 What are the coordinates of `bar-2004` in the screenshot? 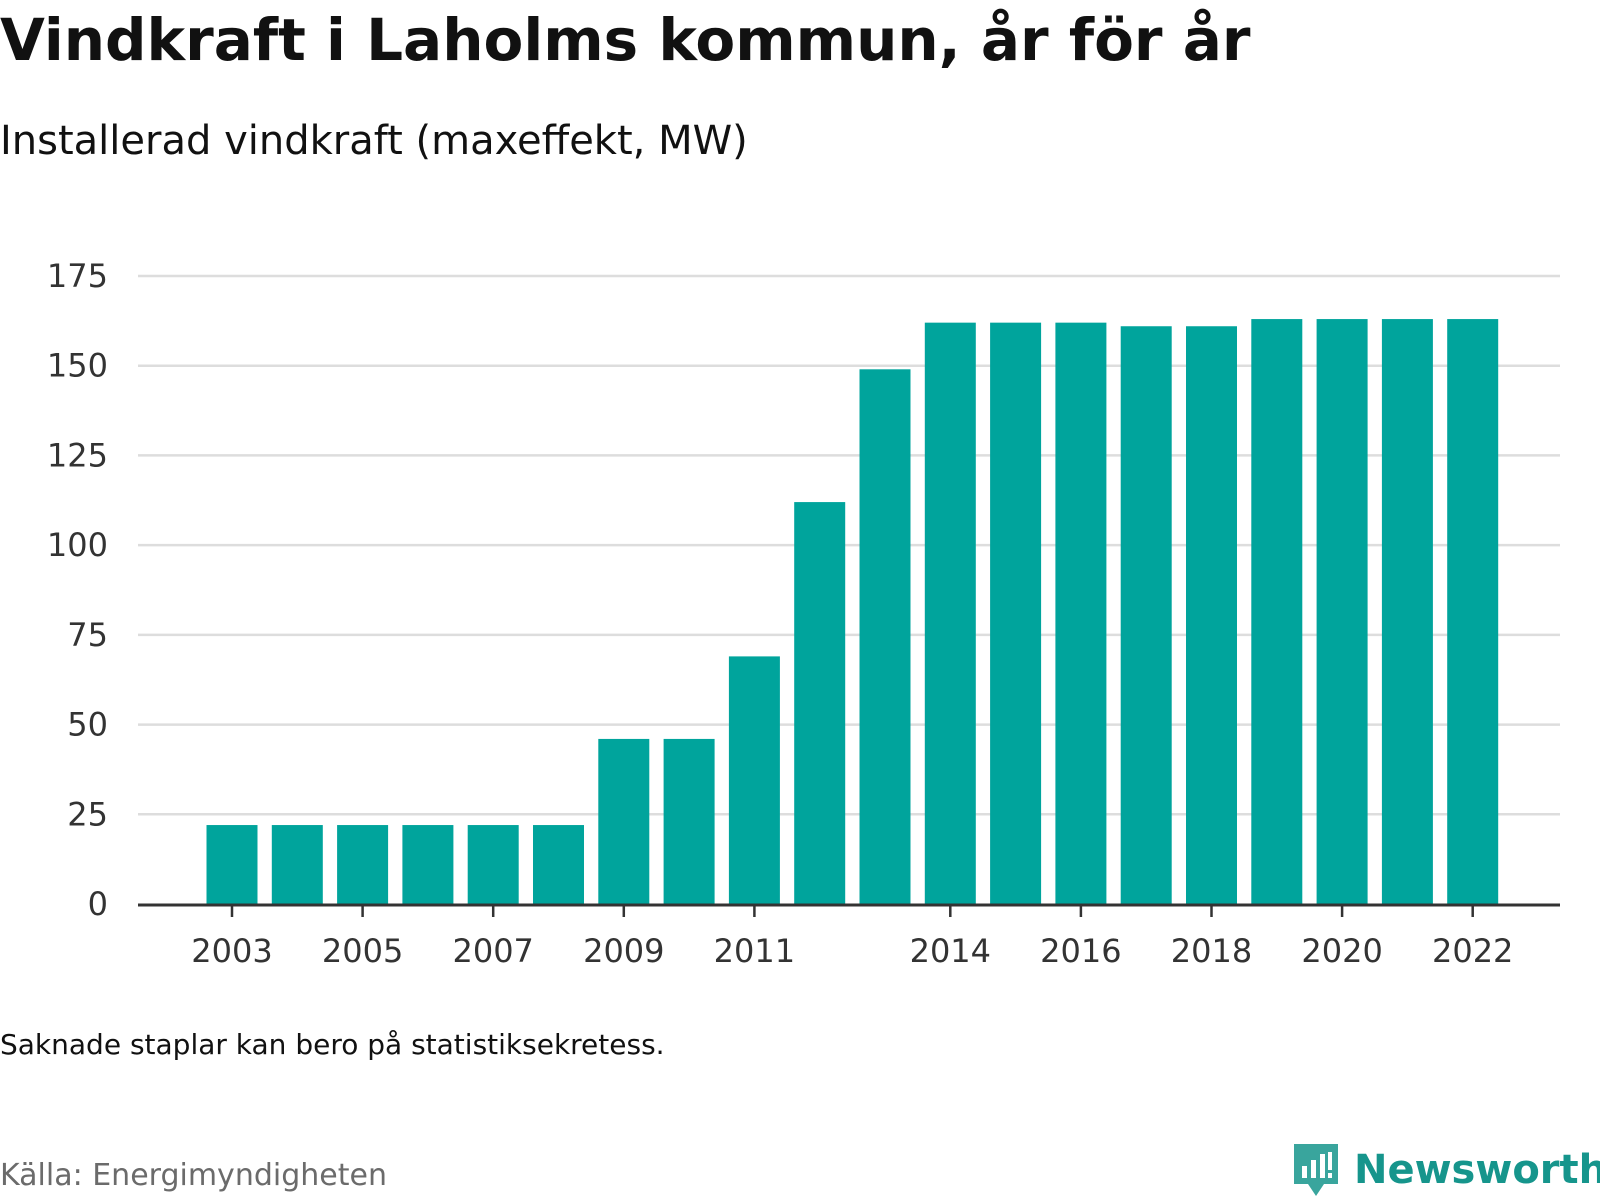 It's located at (297, 864).